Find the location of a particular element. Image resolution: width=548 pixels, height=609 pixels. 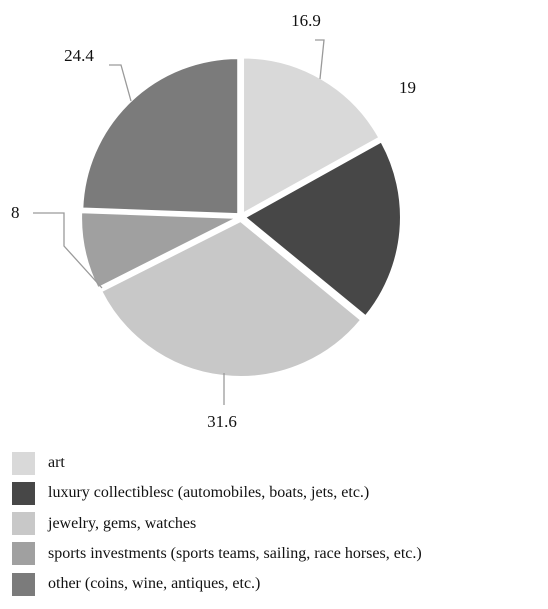

data-label-sports-investments: 8 is located at coordinates (15, 212).